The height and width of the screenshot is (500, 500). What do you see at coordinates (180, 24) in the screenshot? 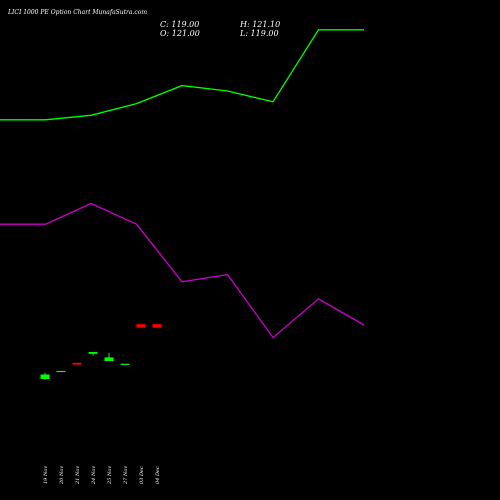
I see `close-value: C: 119.00` at bounding box center [180, 24].